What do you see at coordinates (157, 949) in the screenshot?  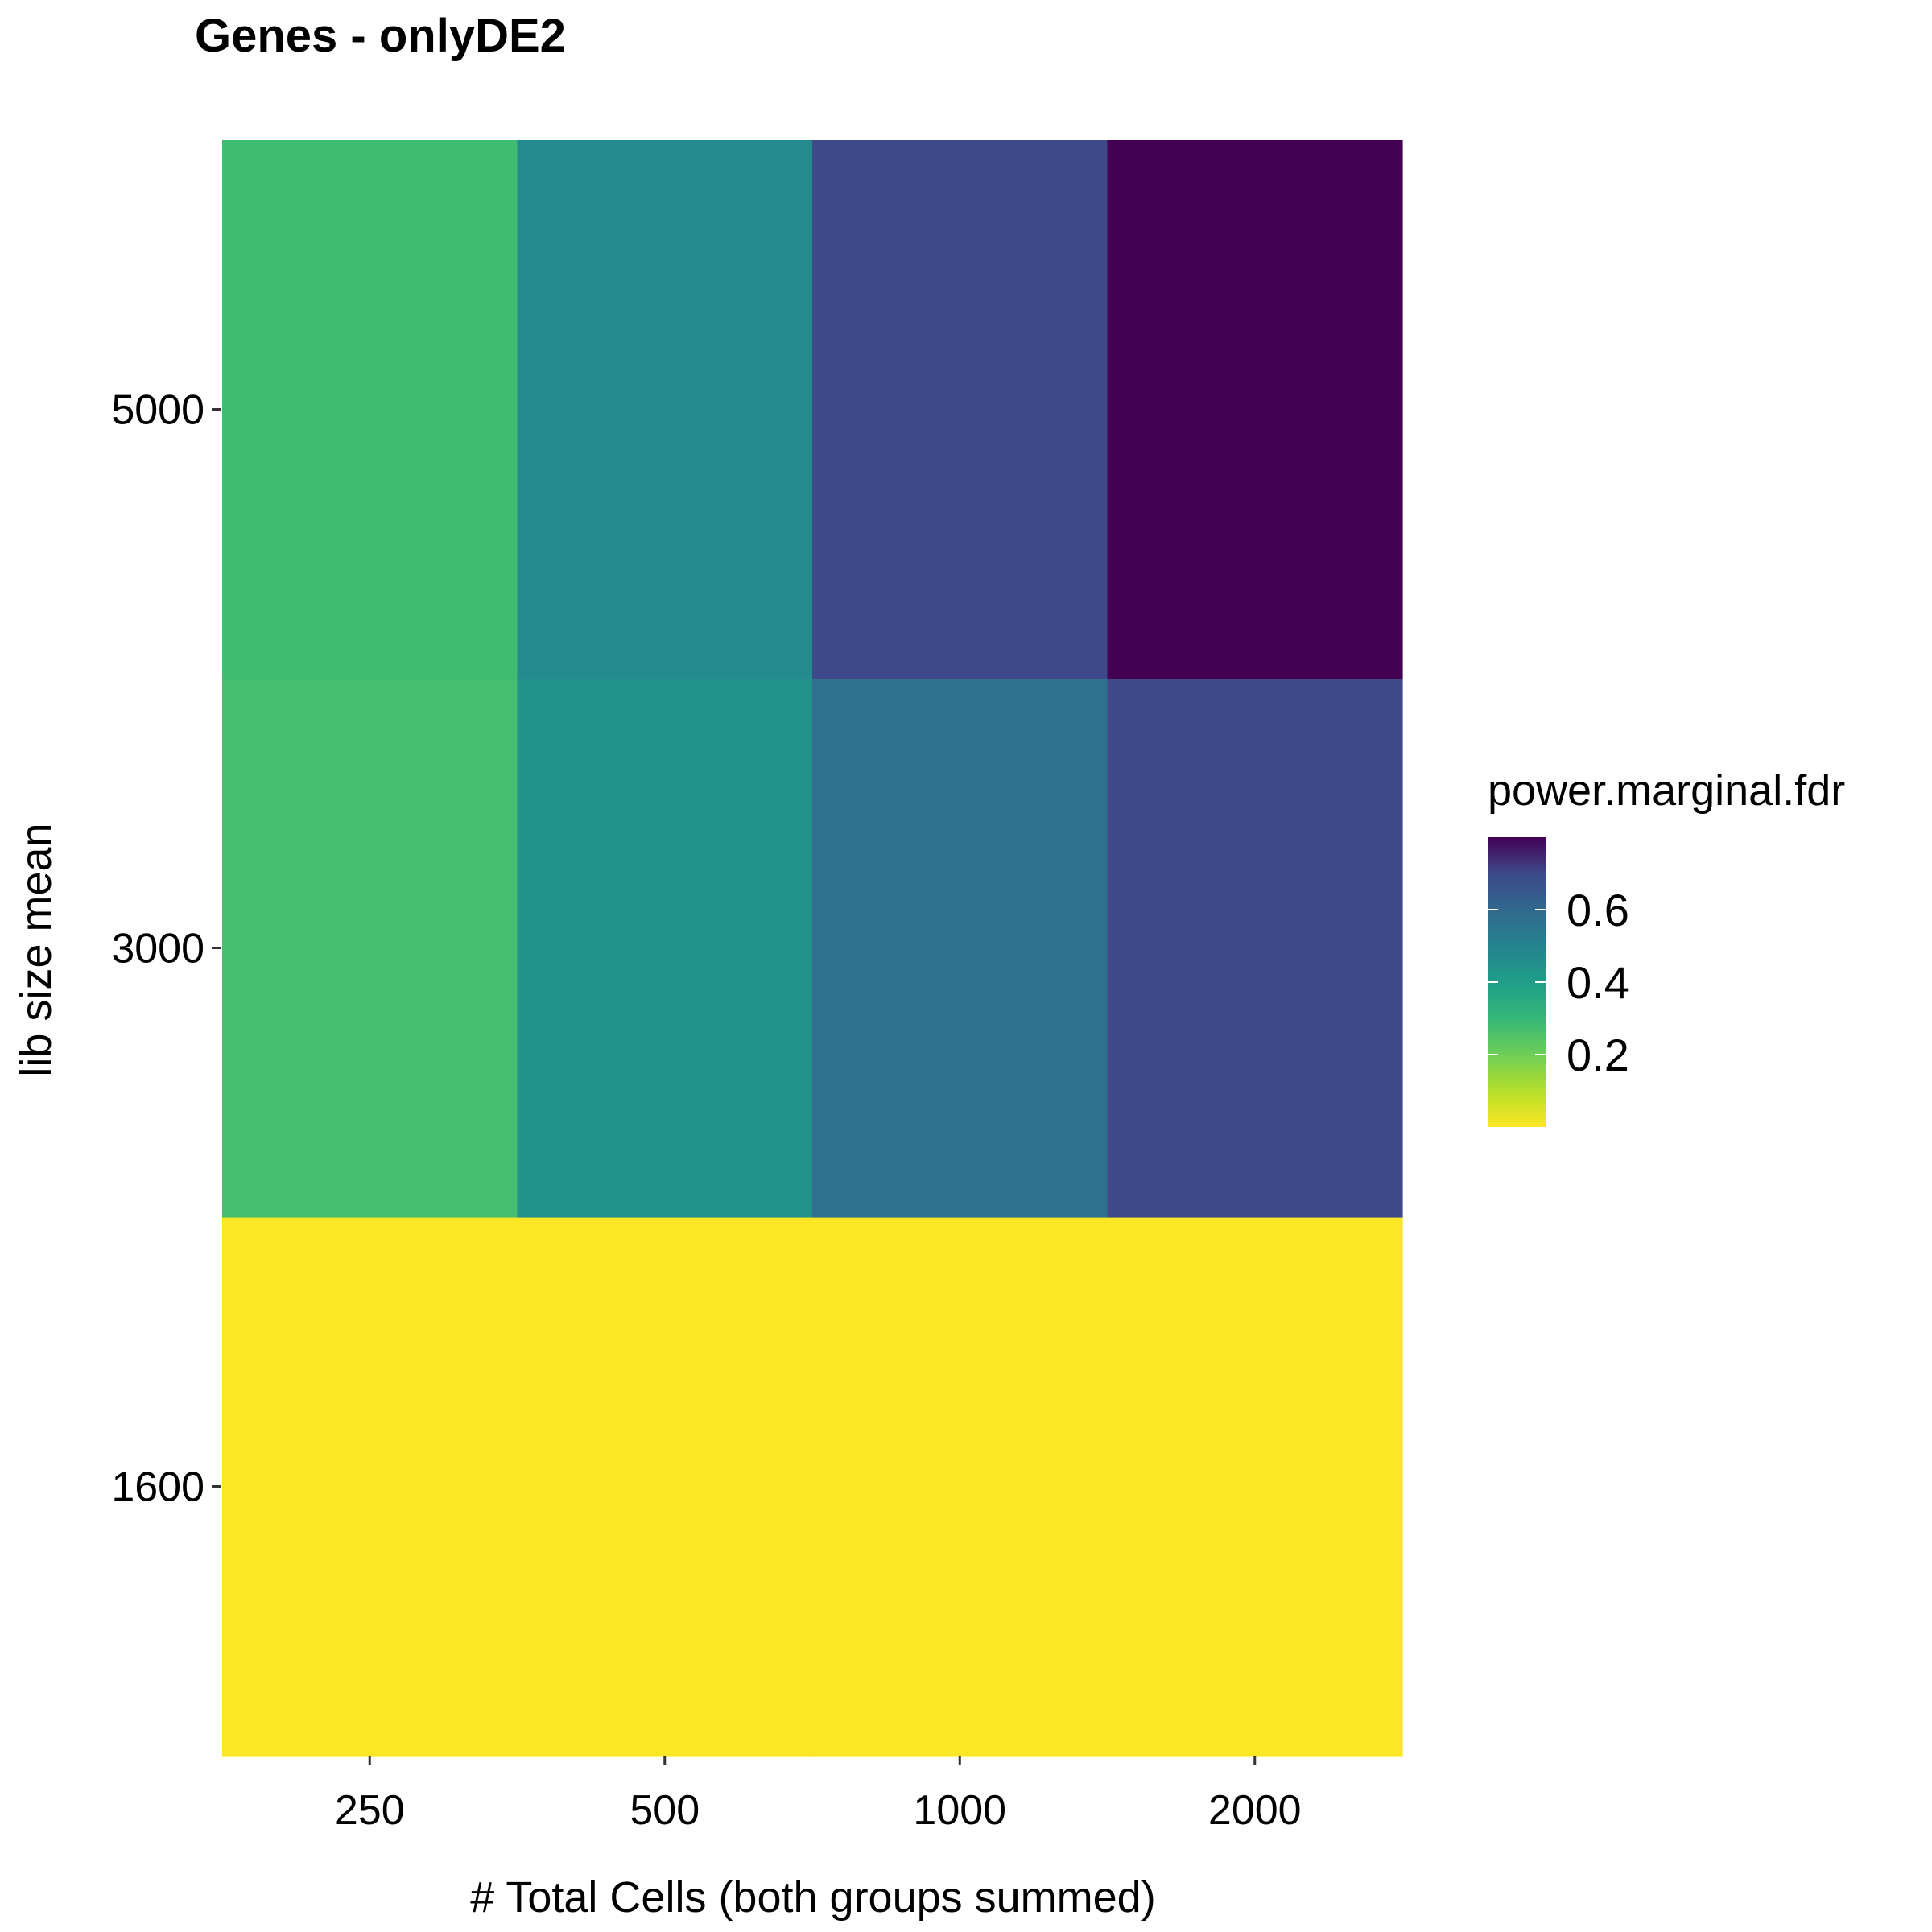 I see `y-tick-label: 3000` at bounding box center [157, 949].